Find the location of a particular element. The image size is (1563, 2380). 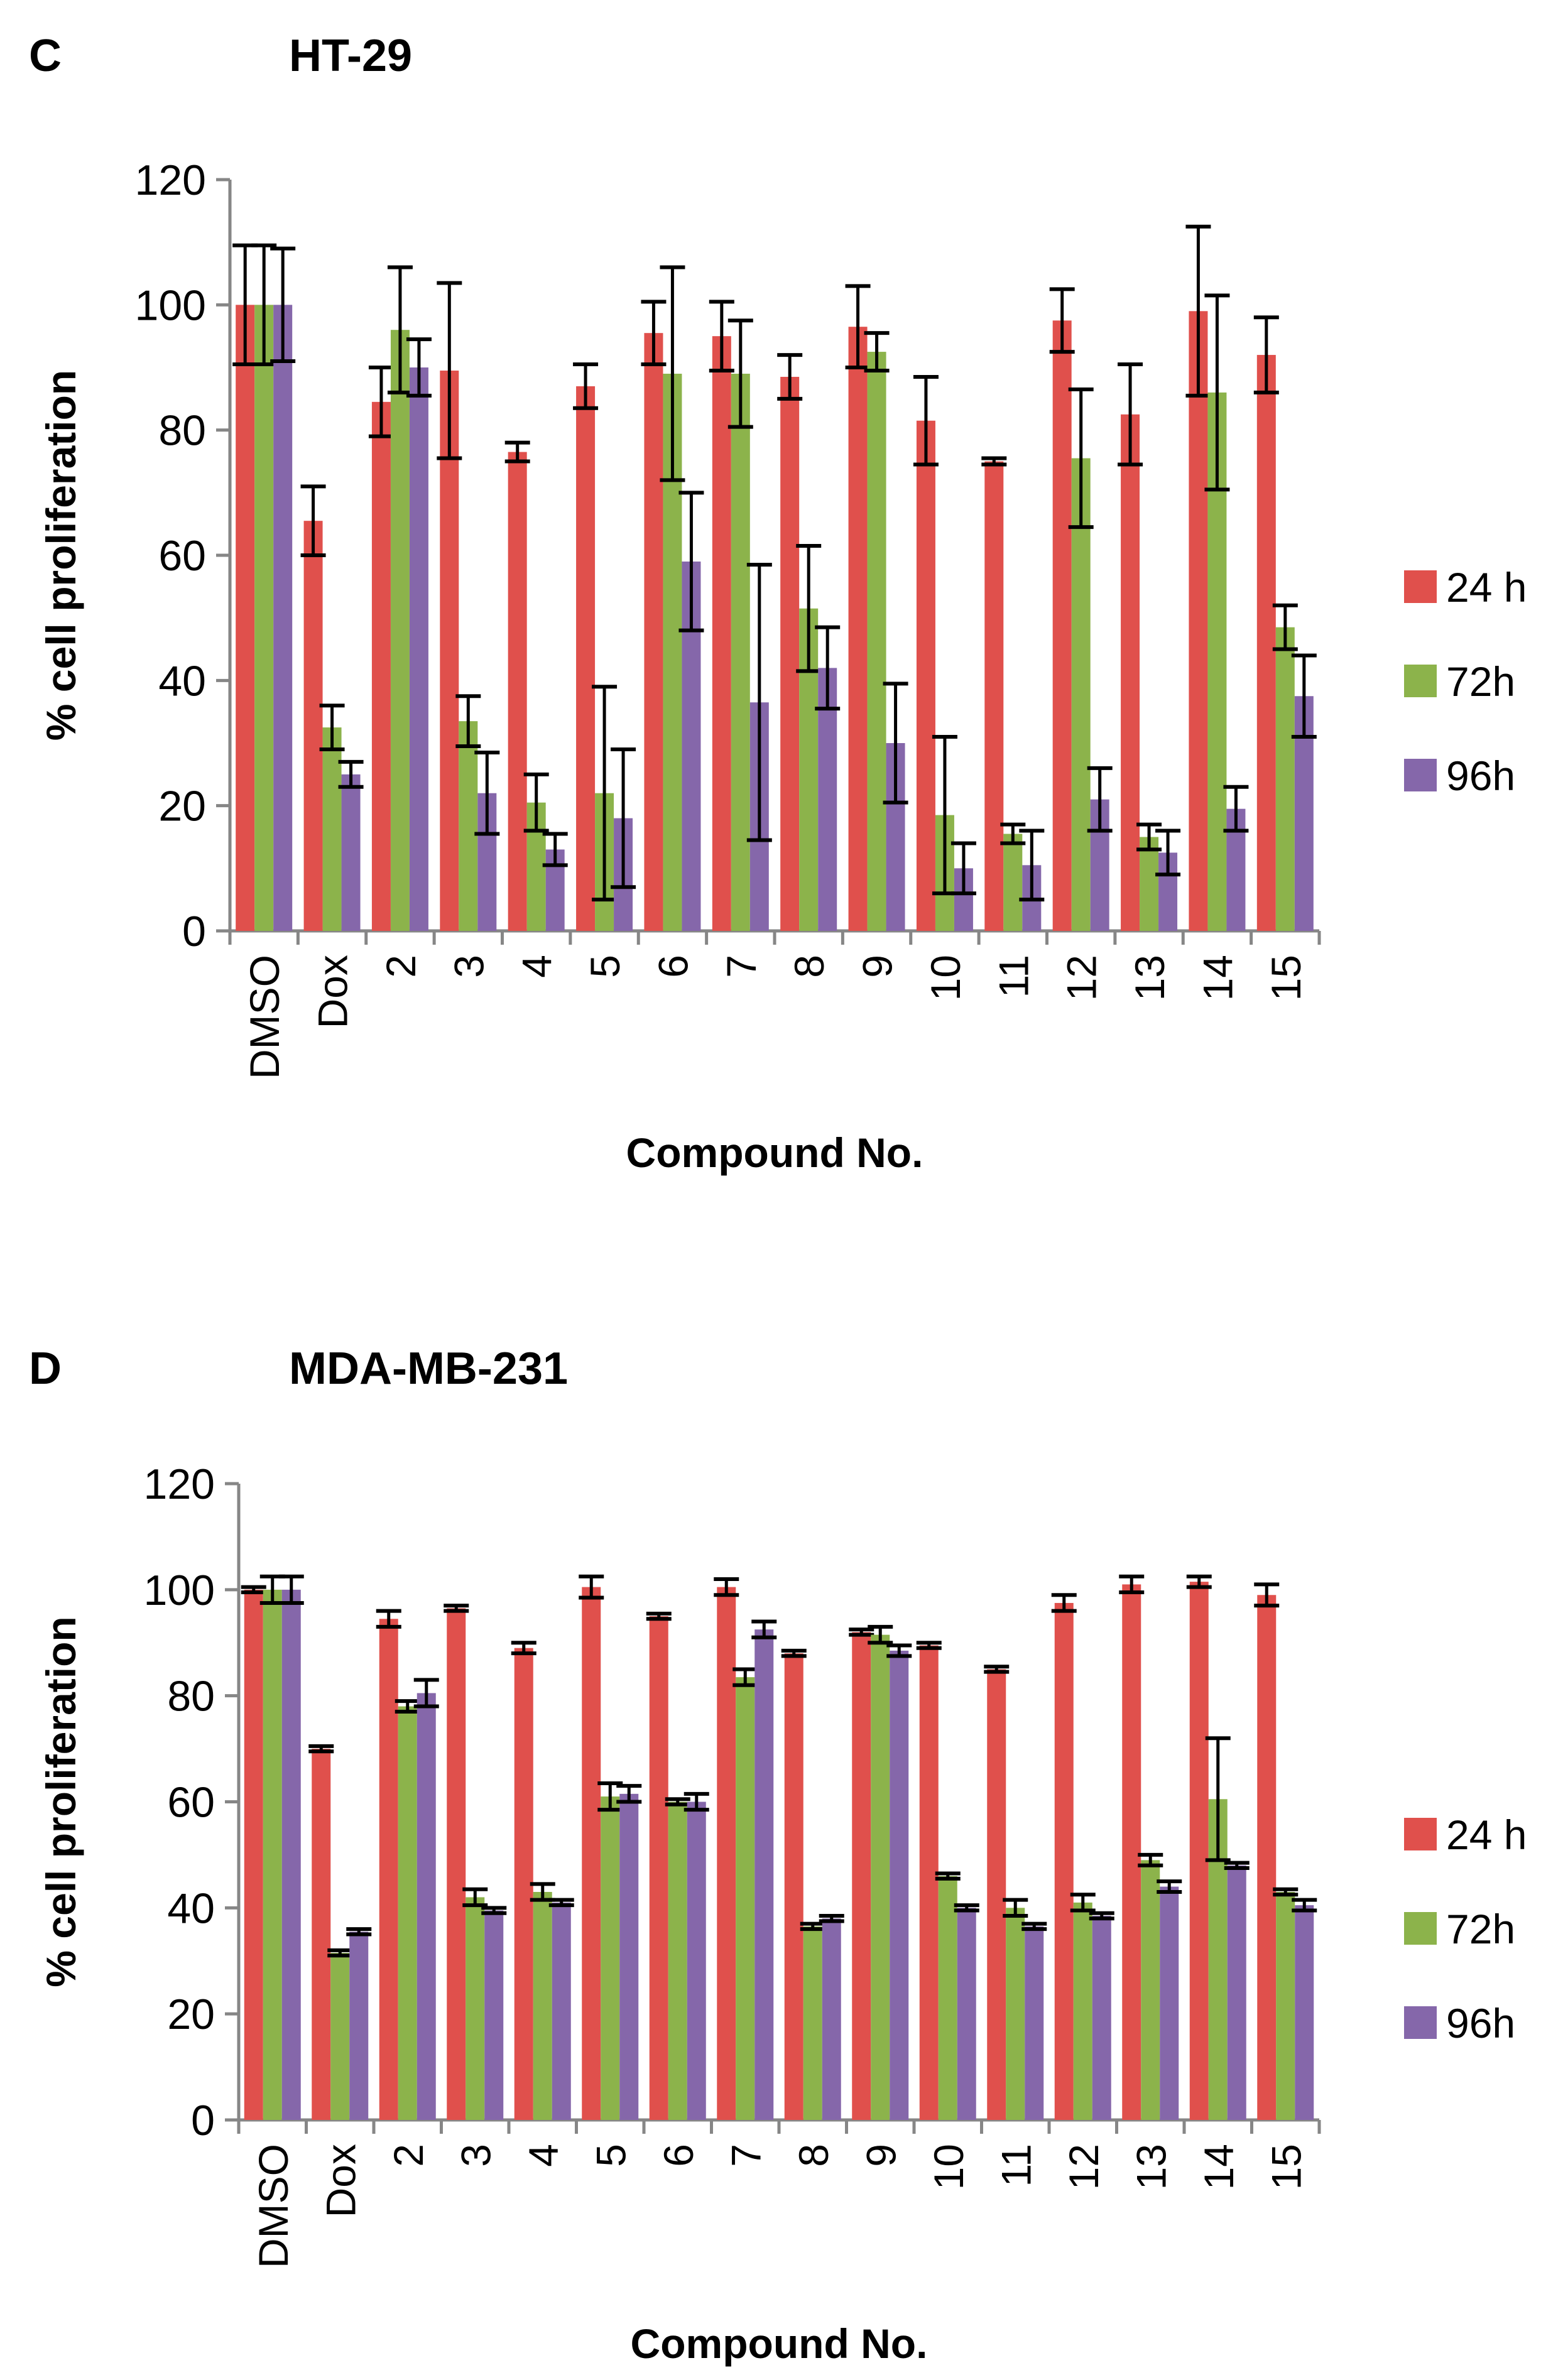

x-tick-label: 11 is located at coordinates (1013, 976).